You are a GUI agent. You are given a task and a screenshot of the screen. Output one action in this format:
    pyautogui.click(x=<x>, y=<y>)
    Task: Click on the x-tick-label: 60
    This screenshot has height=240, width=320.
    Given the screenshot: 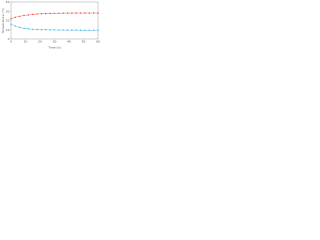 What is the action you would take?
    pyautogui.click(x=98, y=42)
    